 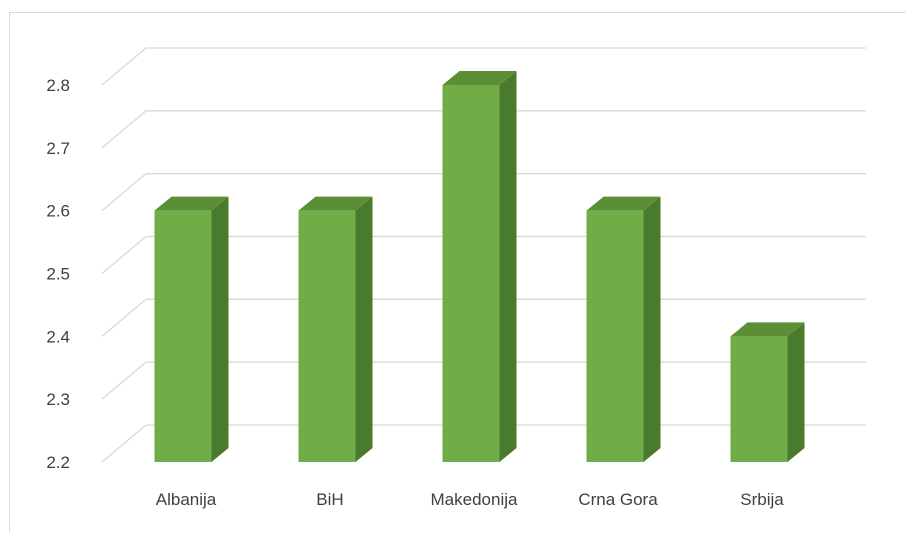 I want to click on y-tick-label: 2.5, so click(x=58, y=274).